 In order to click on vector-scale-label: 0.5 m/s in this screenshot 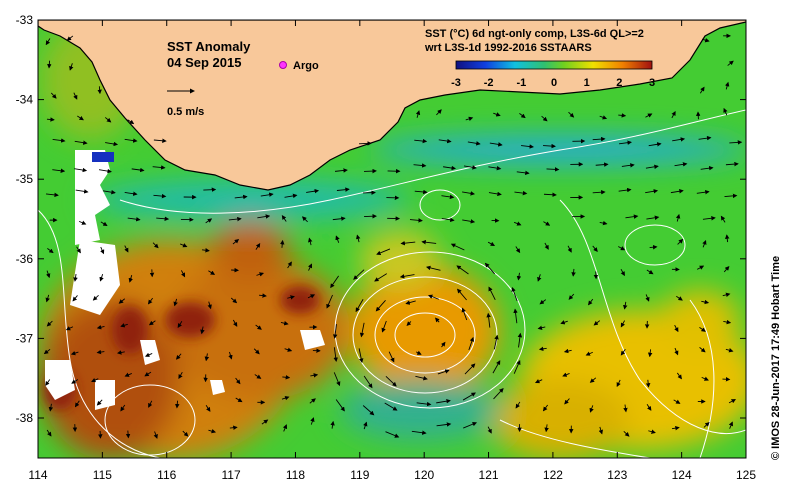, I will do `click(185, 112)`.